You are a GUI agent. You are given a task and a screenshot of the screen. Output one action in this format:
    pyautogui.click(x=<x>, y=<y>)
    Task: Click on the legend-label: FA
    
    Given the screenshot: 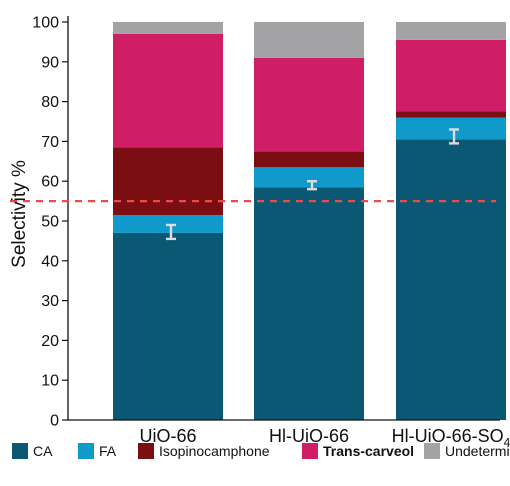 What is the action you would take?
    pyautogui.click(x=108, y=451)
    